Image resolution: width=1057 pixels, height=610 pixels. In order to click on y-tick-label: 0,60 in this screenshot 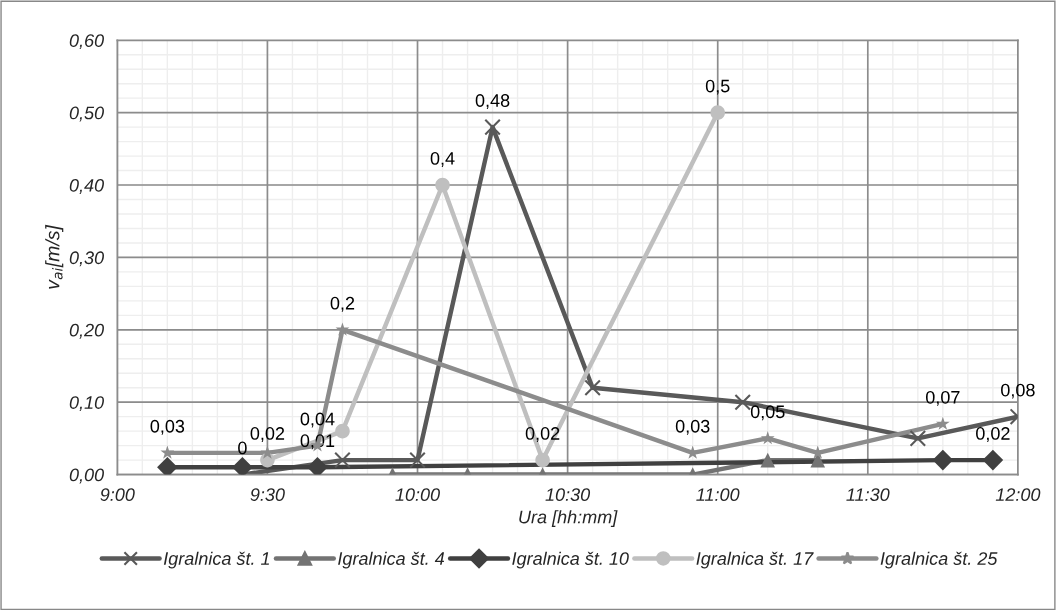, I will do `click(86, 42)`.